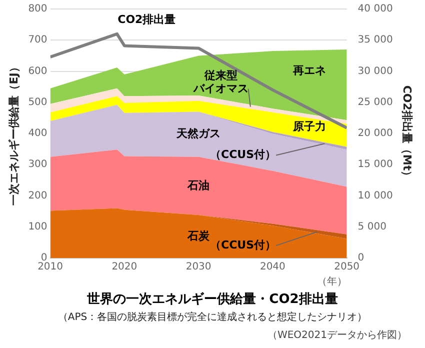  What do you see at coordinates (13, 134) in the screenshot?
I see `y-axis-title: 一次エネルギー供給量（EJ）` at bounding box center [13, 134].